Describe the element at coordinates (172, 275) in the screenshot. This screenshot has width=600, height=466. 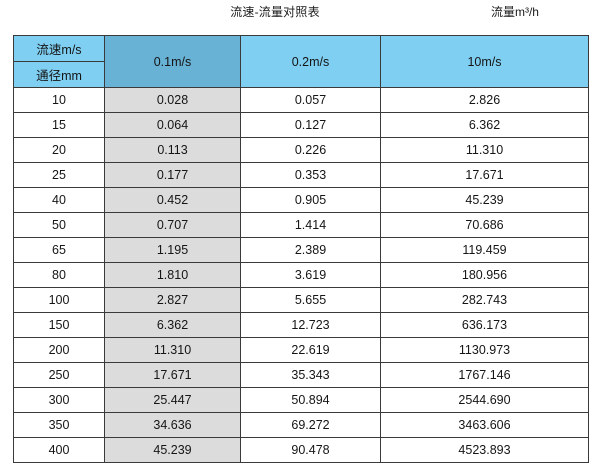
I see `cell-flow-value-0: 1.810` at that location.